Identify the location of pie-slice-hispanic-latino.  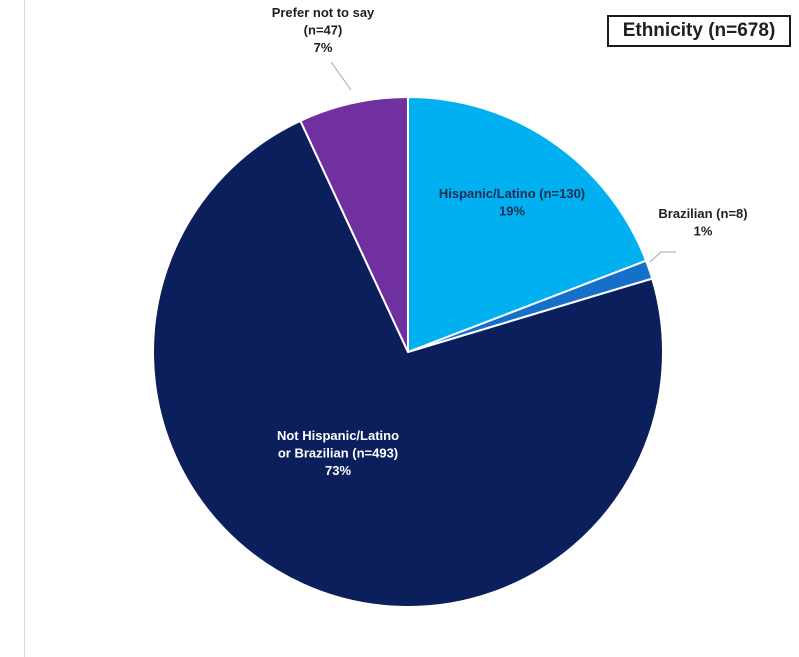
(527, 224).